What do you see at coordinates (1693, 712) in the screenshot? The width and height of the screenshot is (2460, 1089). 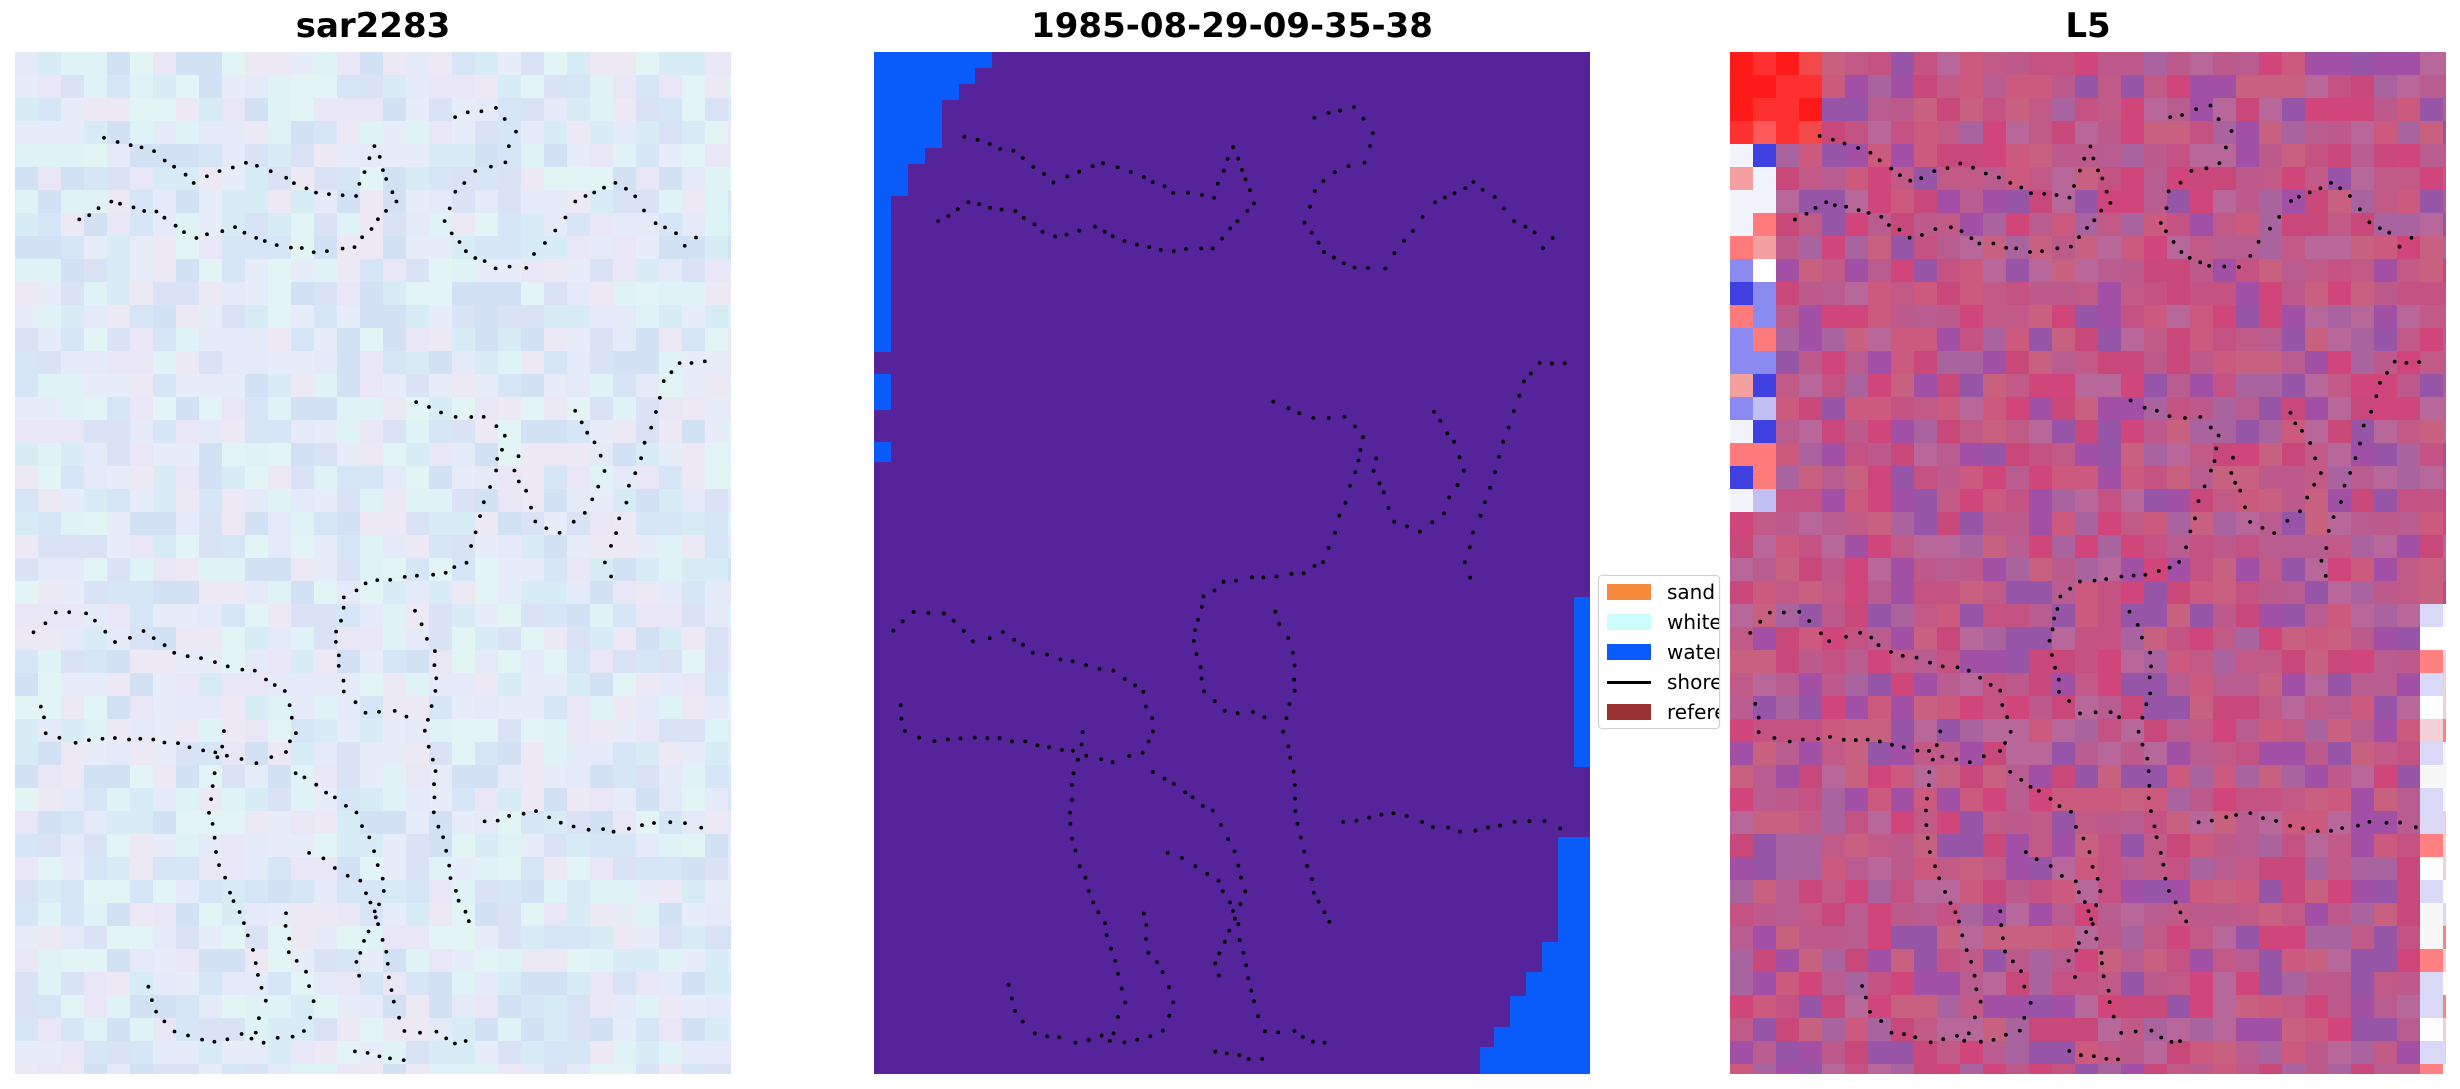 I see `legend-label-reference: reference` at bounding box center [1693, 712].